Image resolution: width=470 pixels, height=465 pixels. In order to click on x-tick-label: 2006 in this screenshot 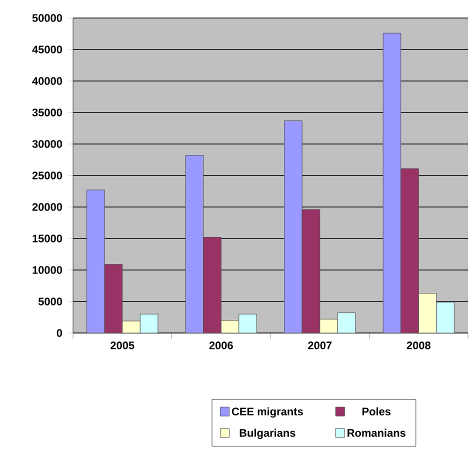, I will do `click(221, 346)`.